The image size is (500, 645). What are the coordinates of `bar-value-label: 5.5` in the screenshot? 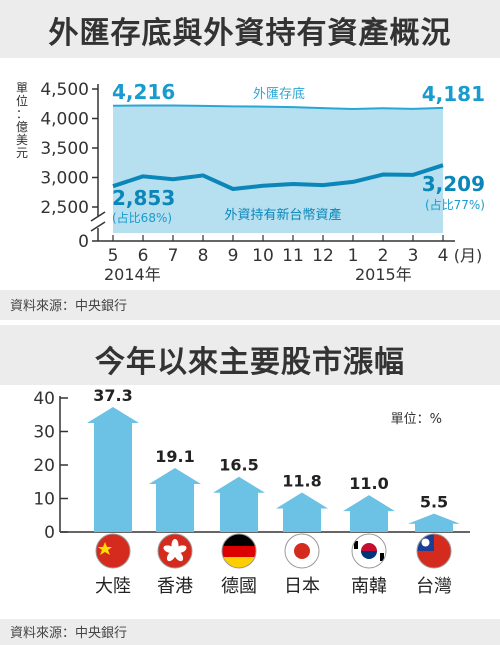 It's located at (434, 502).